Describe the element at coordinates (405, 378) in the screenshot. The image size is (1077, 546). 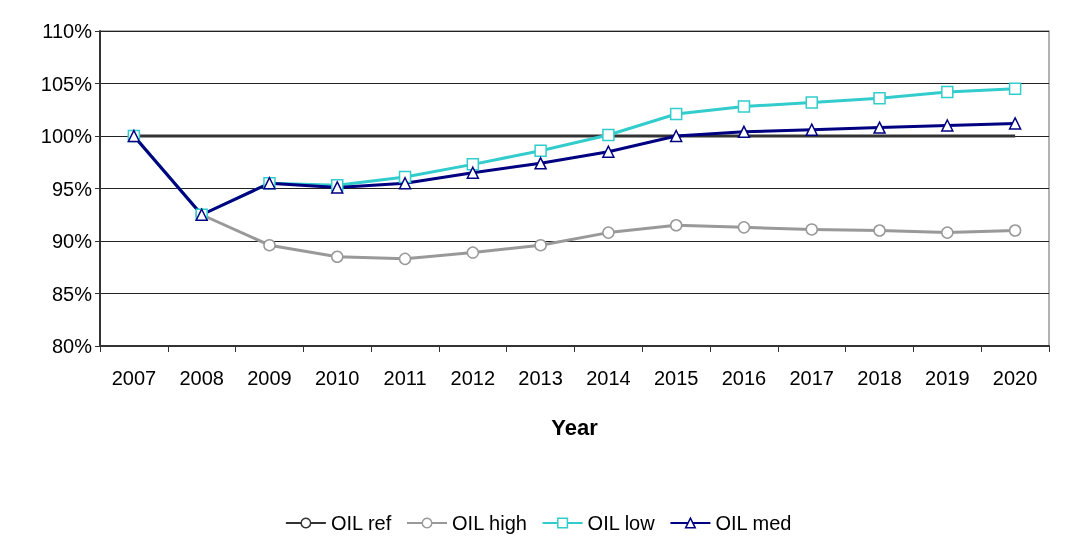
I see `x-tick-label: 2011` at that location.